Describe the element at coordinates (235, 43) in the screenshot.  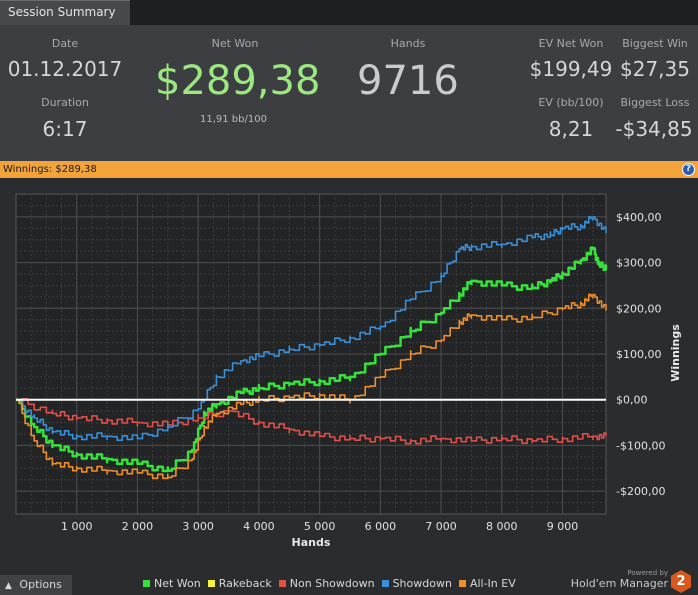
I see `net-won-label: Net Won` at that location.